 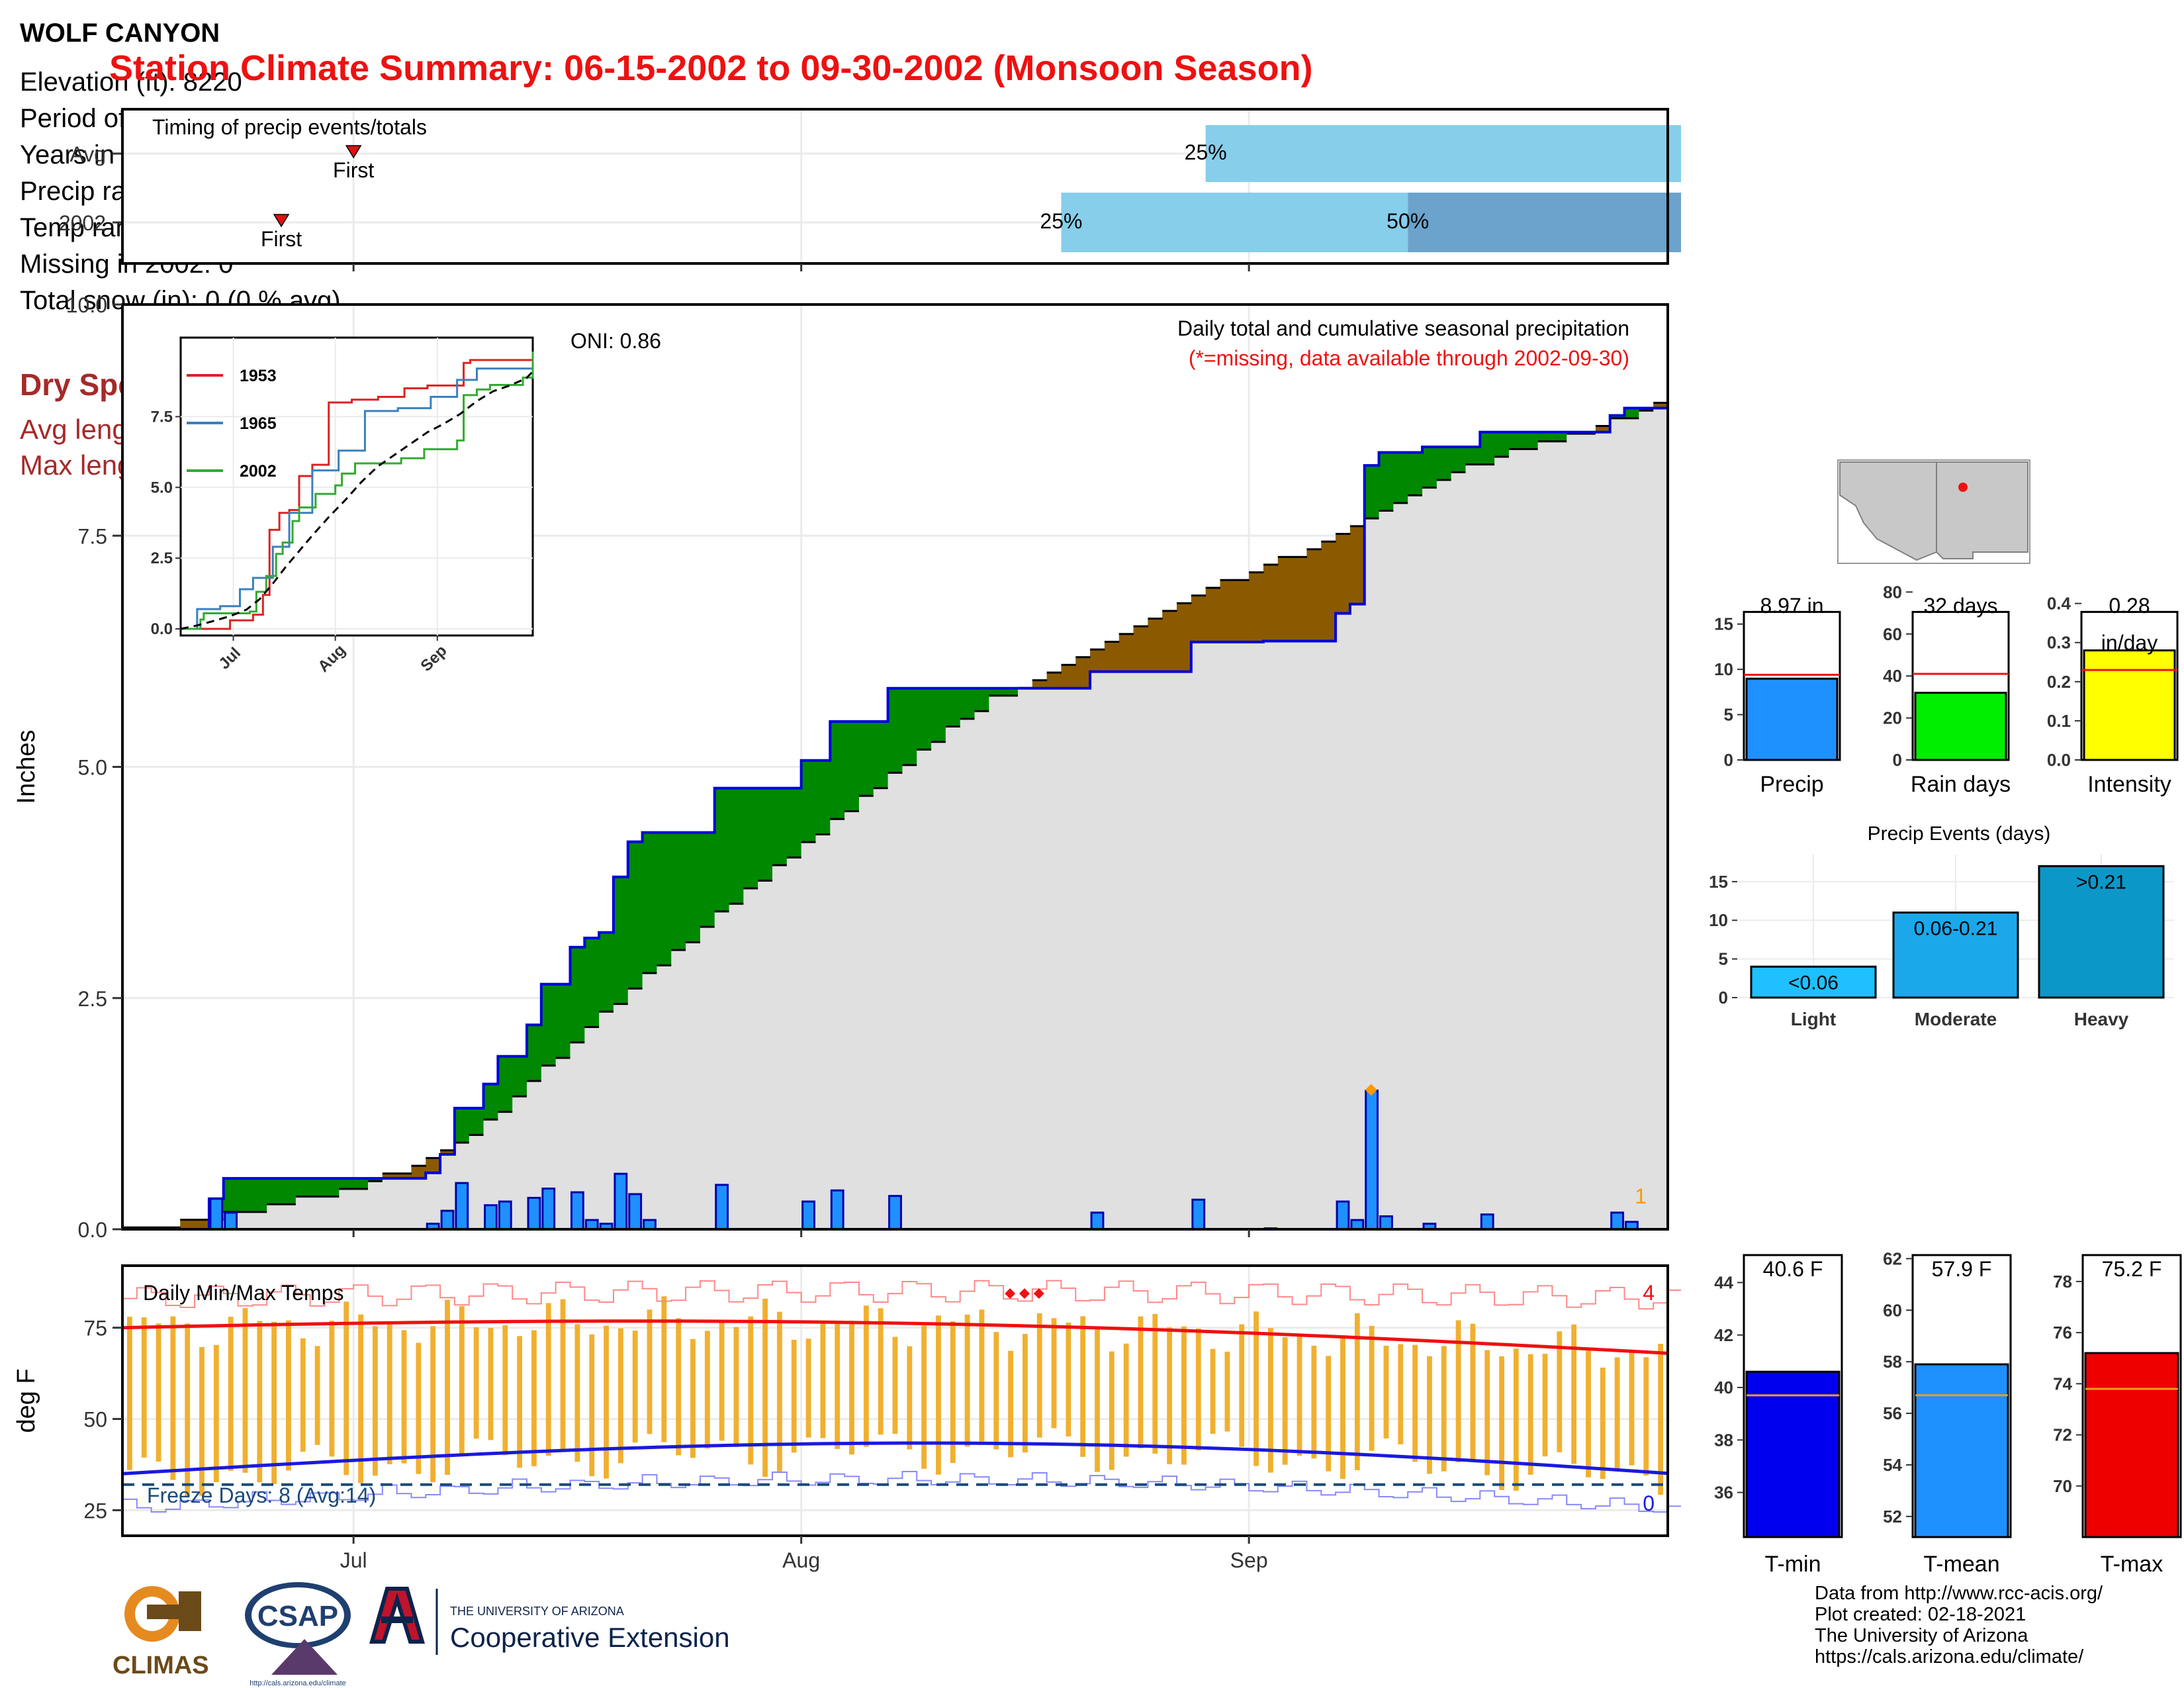 What do you see at coordinates (92, 536) in the screenshot?
I see `precip-y-tick-label: 7.5` at bounding box center [92, 536].